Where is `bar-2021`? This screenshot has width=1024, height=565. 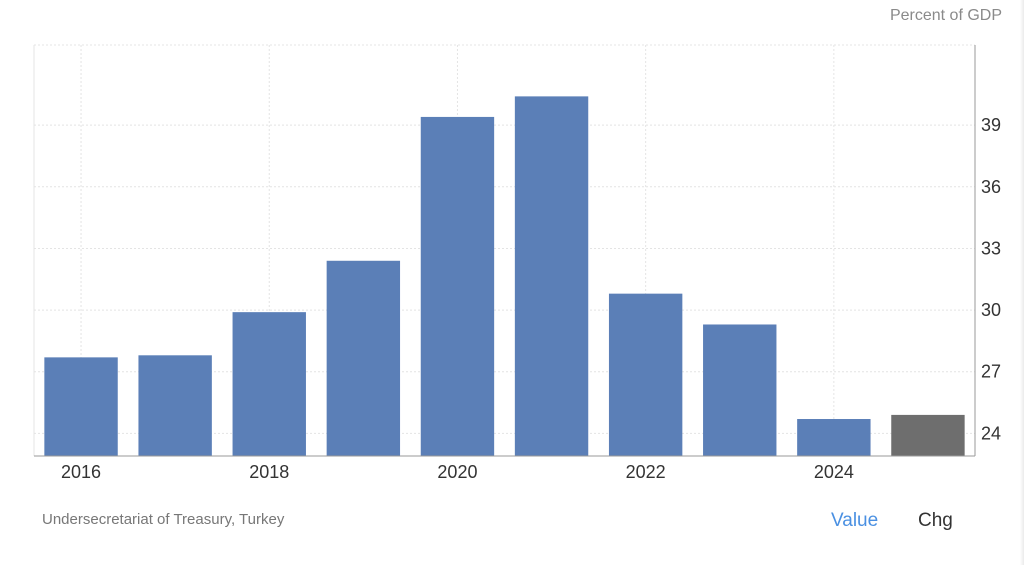 bar-2021 is located at coordinates (551, 276).